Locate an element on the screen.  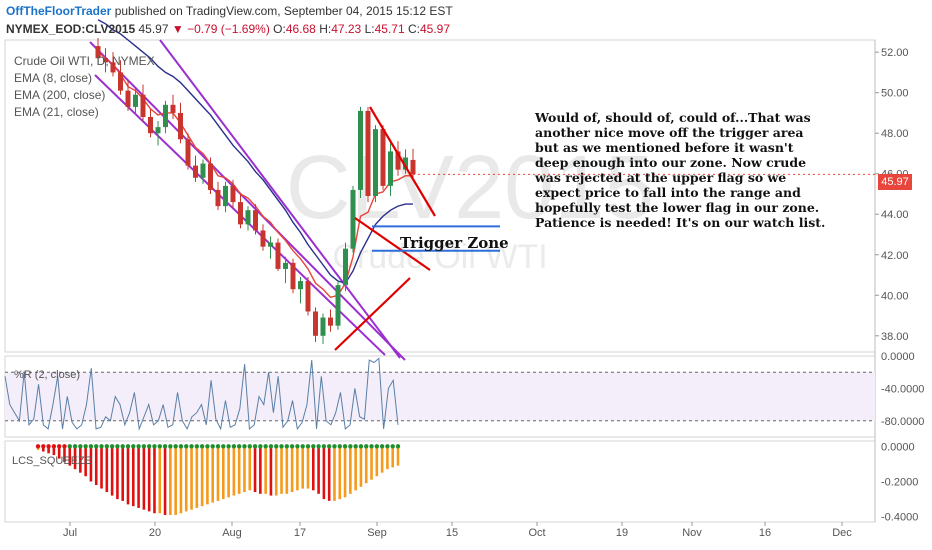
williams-title: %R (2, close) is located at coordinates (47, 375).